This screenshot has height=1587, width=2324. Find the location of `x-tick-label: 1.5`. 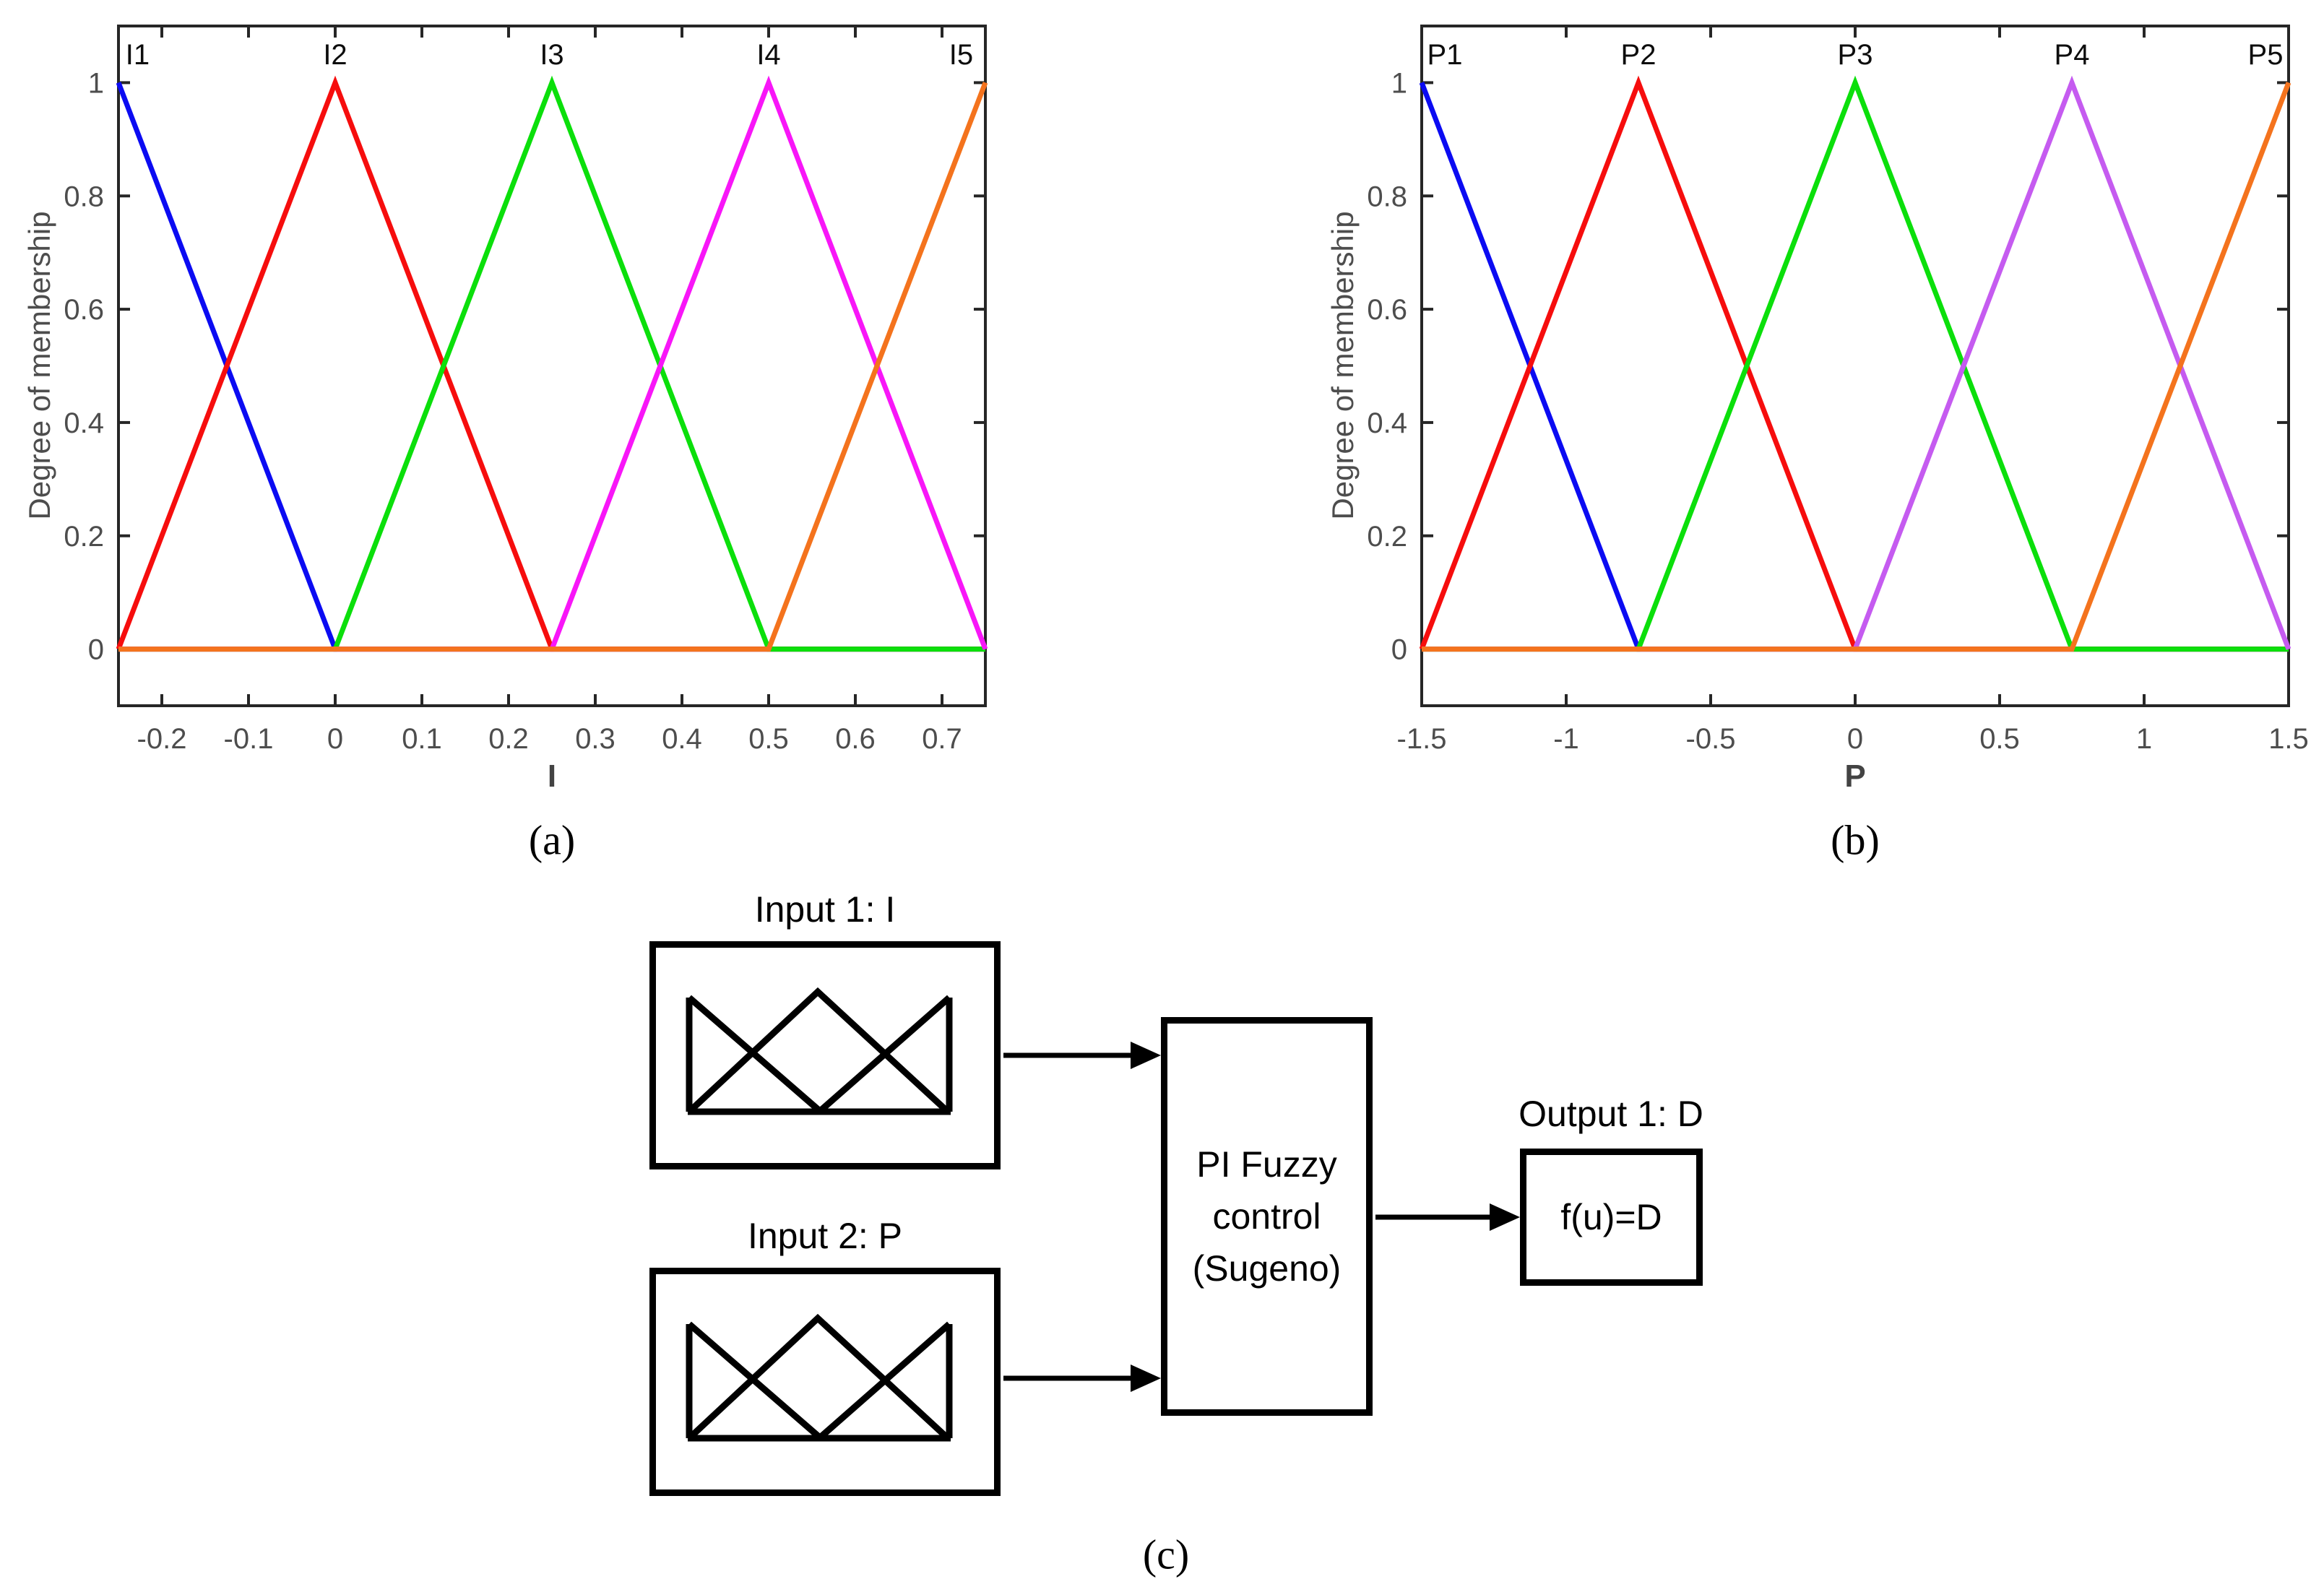

x-tick-label: 1.5 is located at coordinates (2288, 739).